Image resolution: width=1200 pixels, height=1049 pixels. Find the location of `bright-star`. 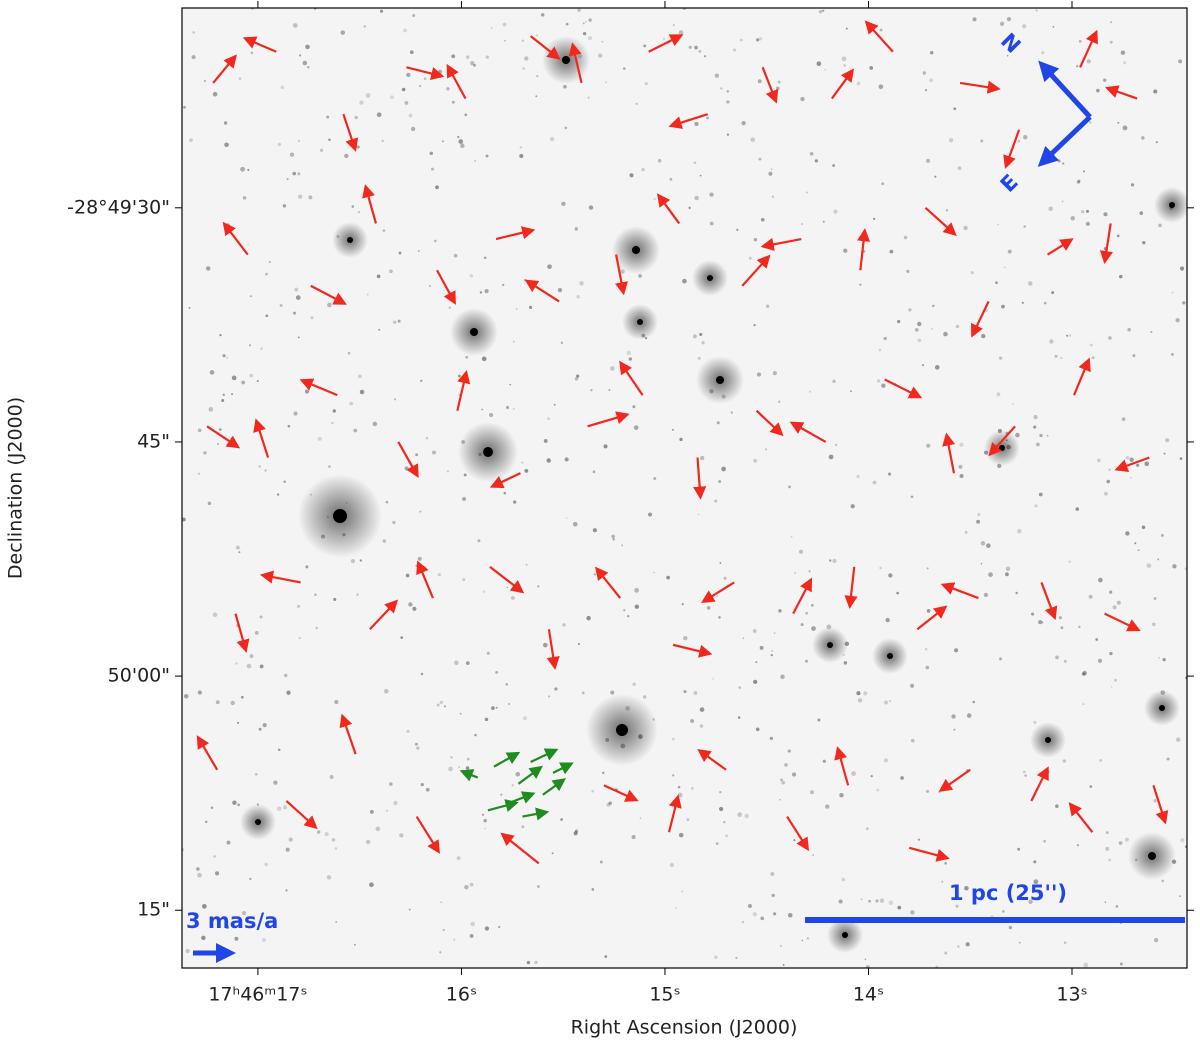

bright-star is located at coordinates (622, 730).